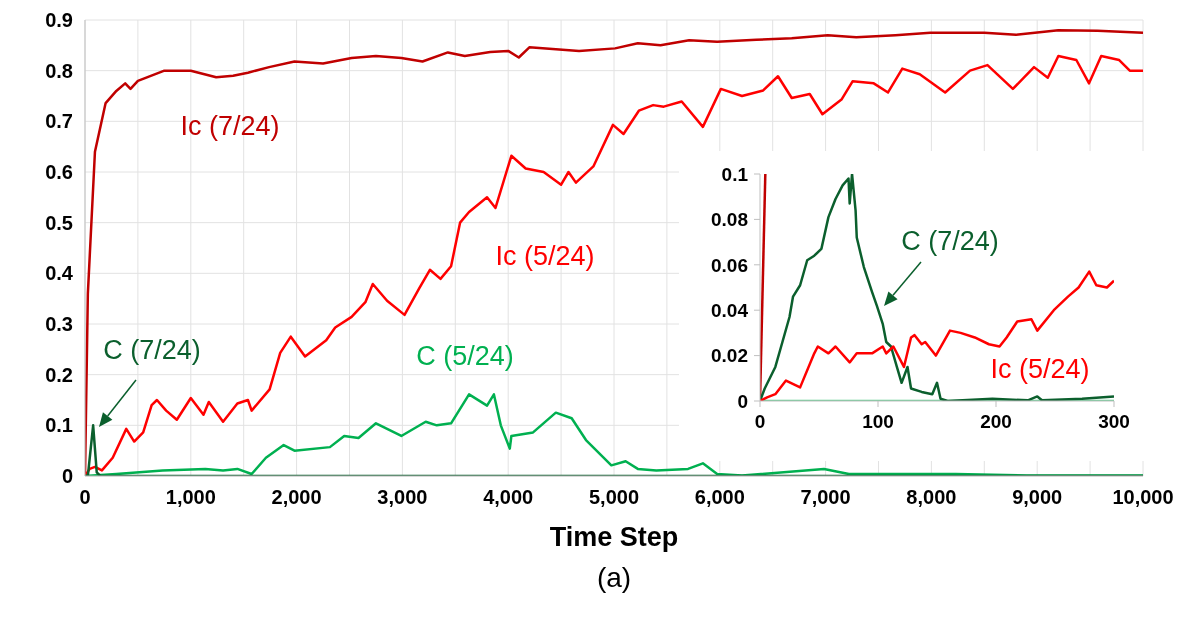  What do you see at coordinates (59, 121) in the screenshot?
I see `y-tick-label: 0.7` at bounding box center [59, 121].